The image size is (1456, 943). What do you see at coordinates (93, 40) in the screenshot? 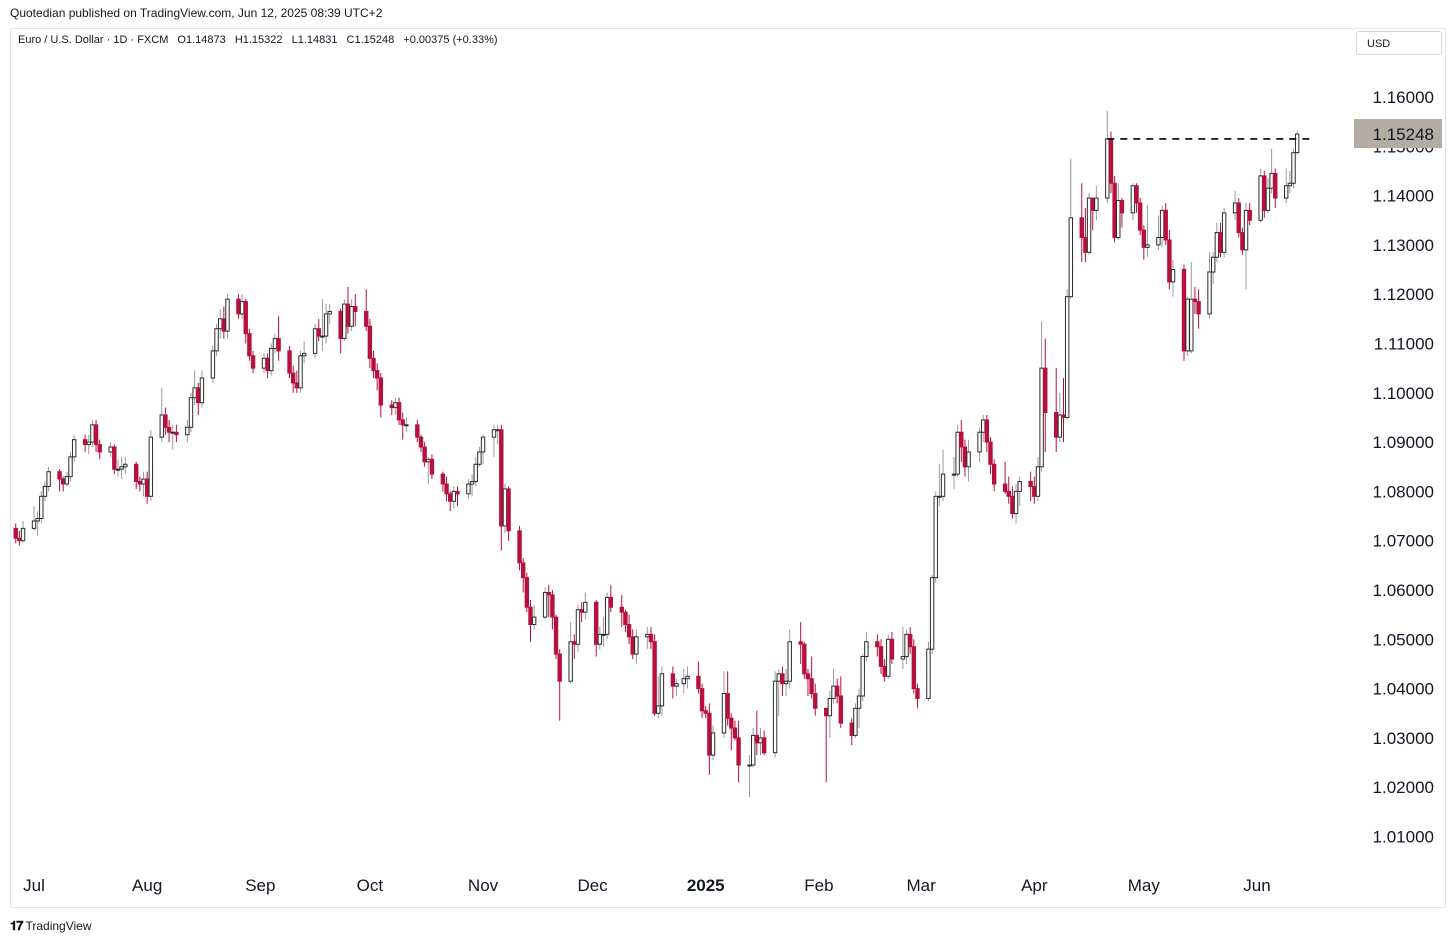
I see `legend-symbol: Euro / U.S. Dollar · 1D · FXCM` at bounding box center [93, 40].